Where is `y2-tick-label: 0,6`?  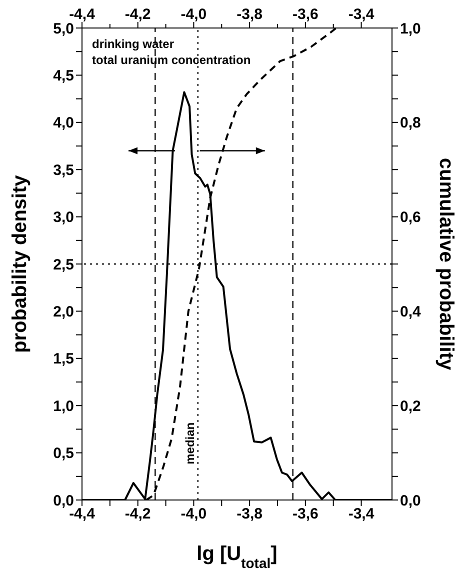
y2-tick-label: 0,6 is located at coordinates (410, 217).